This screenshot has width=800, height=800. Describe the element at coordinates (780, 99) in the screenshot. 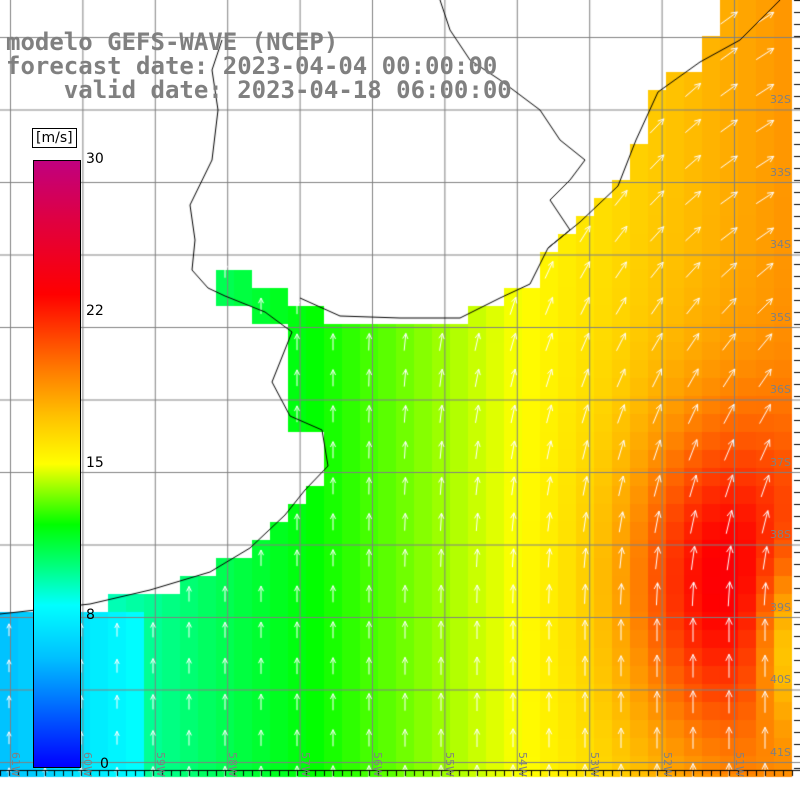

I see `latitude-label: 32S` at that location.